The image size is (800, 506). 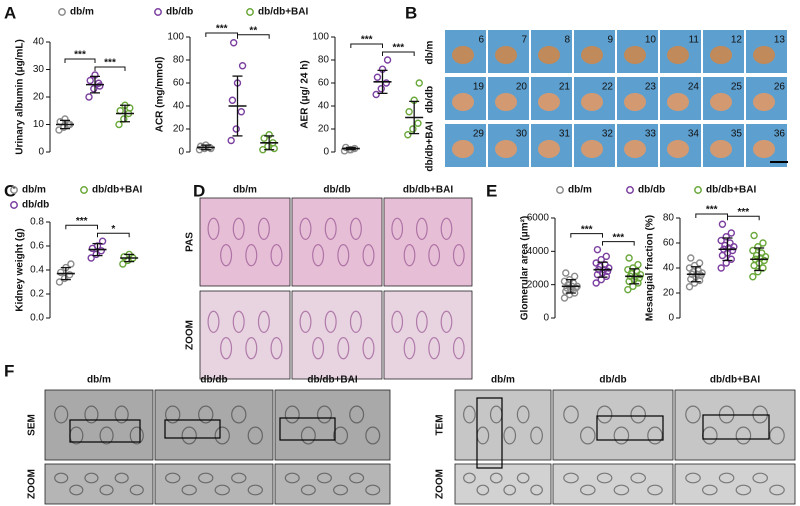 What do you see at coordinates (694, 134) in the screenshot?
I see `sample-number: 34` at bounding box center [694, 134].